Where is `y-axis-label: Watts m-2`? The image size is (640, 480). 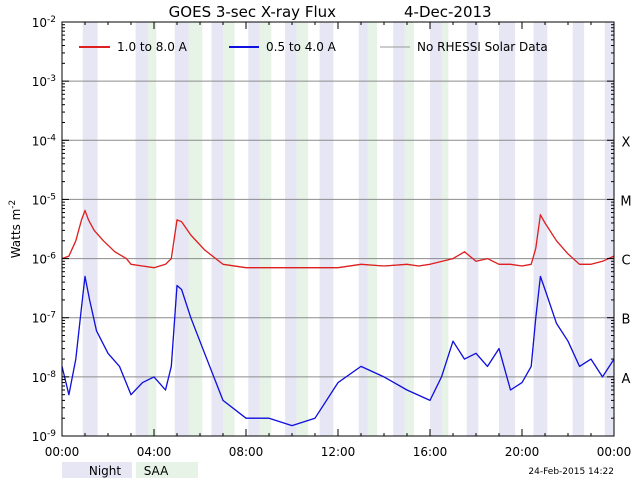 y-axis-label: Watts m-2 is located at coordinates (15, 229).